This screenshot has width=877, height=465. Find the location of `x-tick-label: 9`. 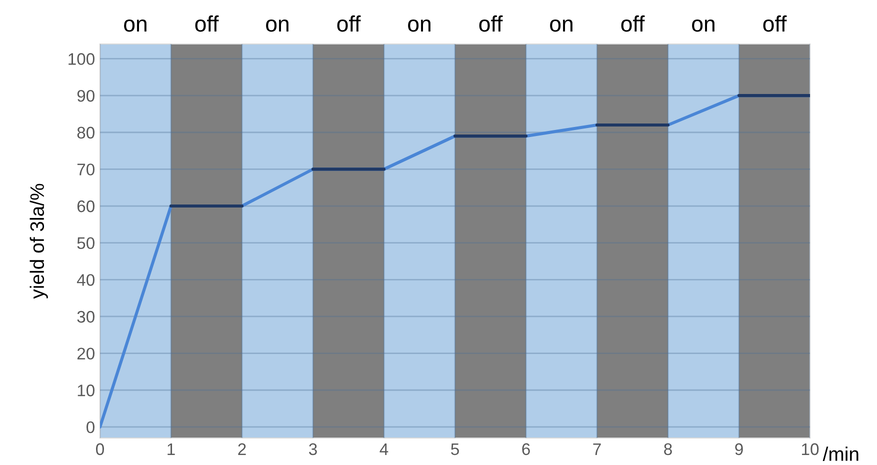

x-tick-label: 9 is located at coordinates (739, 449).